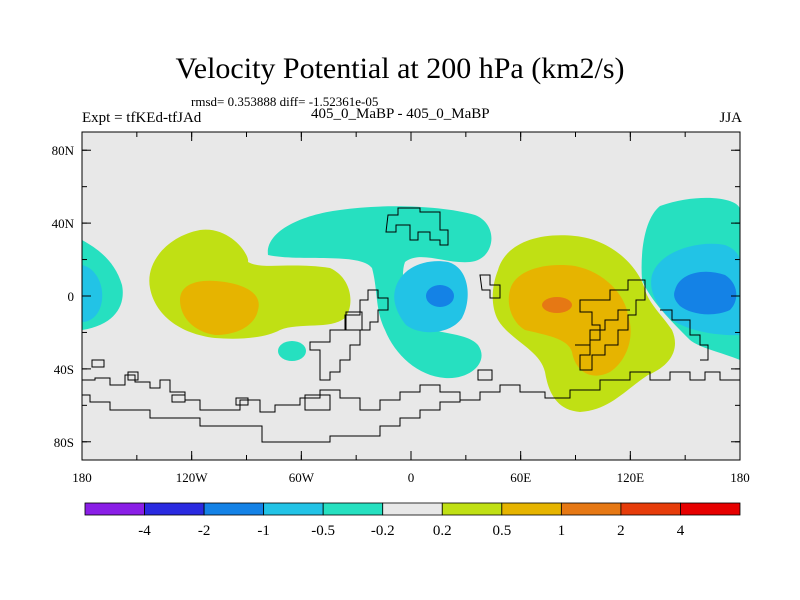 This screenshot has height=600, width=800. Describe the element at coordinates (219, 307) in the screenshot. I see `pos05-contour-pacific-west` at that location.